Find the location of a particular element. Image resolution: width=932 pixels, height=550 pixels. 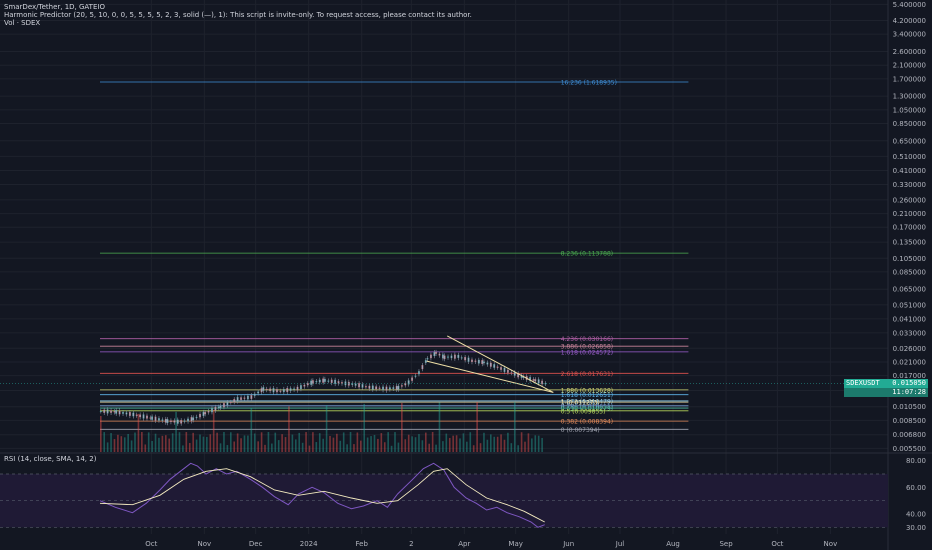

x-tick-label: May is located at coordinates (515, 544).